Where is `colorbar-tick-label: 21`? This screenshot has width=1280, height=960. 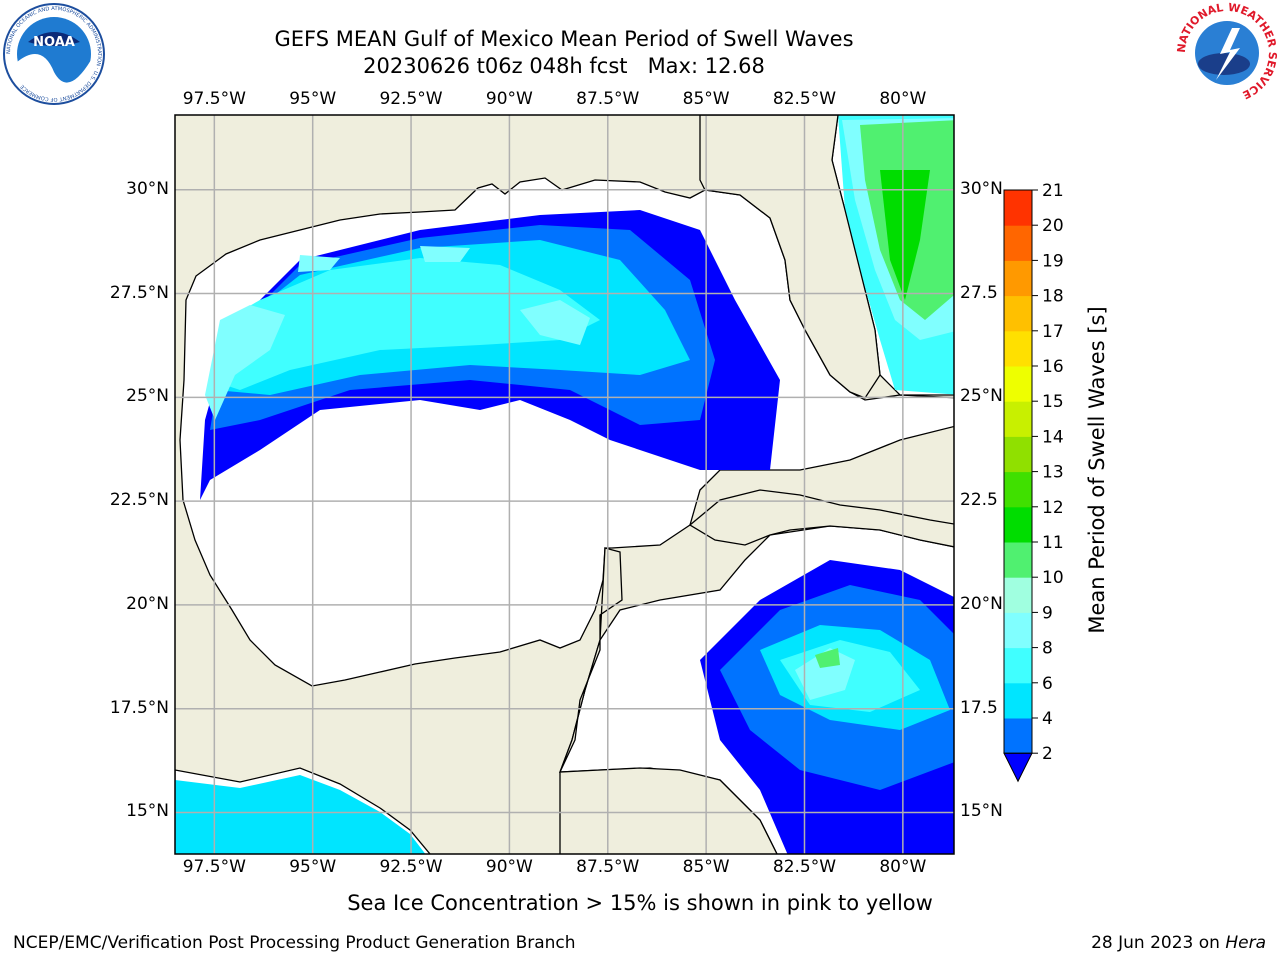
colorbar-tick-label: 21 is located at coordinates (1053, 191).